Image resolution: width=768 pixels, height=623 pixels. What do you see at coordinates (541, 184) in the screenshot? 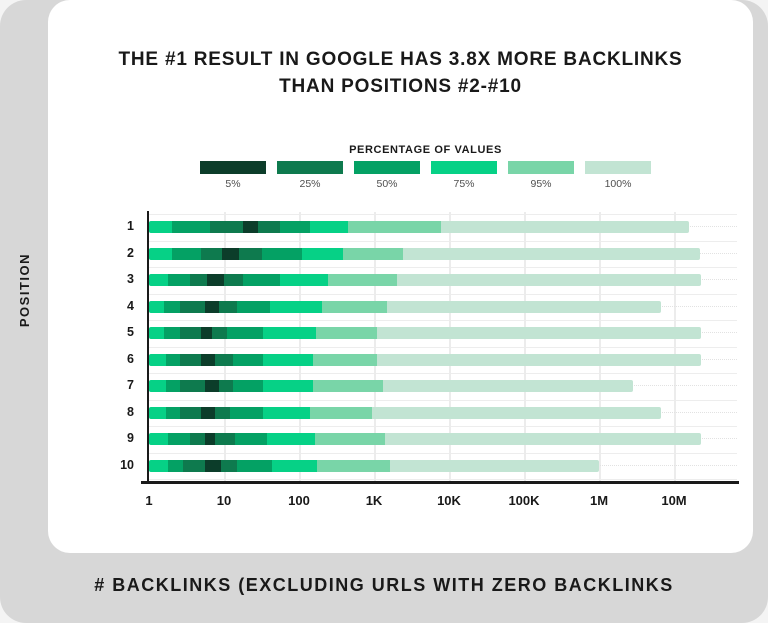
I see `legend-label: 95%` at bounding box center [541, 184].